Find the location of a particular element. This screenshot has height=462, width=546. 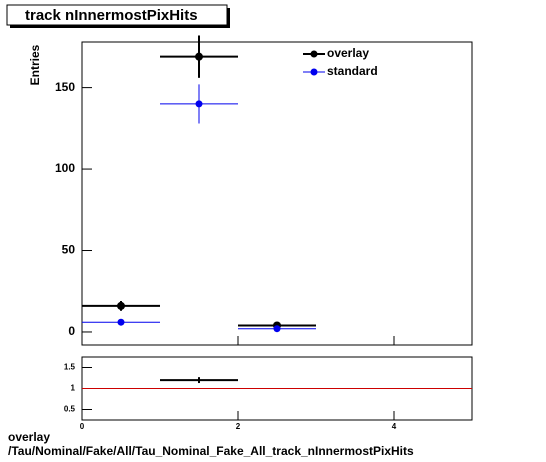

y-tick-label: 1 is located at coordinates (73, 388).